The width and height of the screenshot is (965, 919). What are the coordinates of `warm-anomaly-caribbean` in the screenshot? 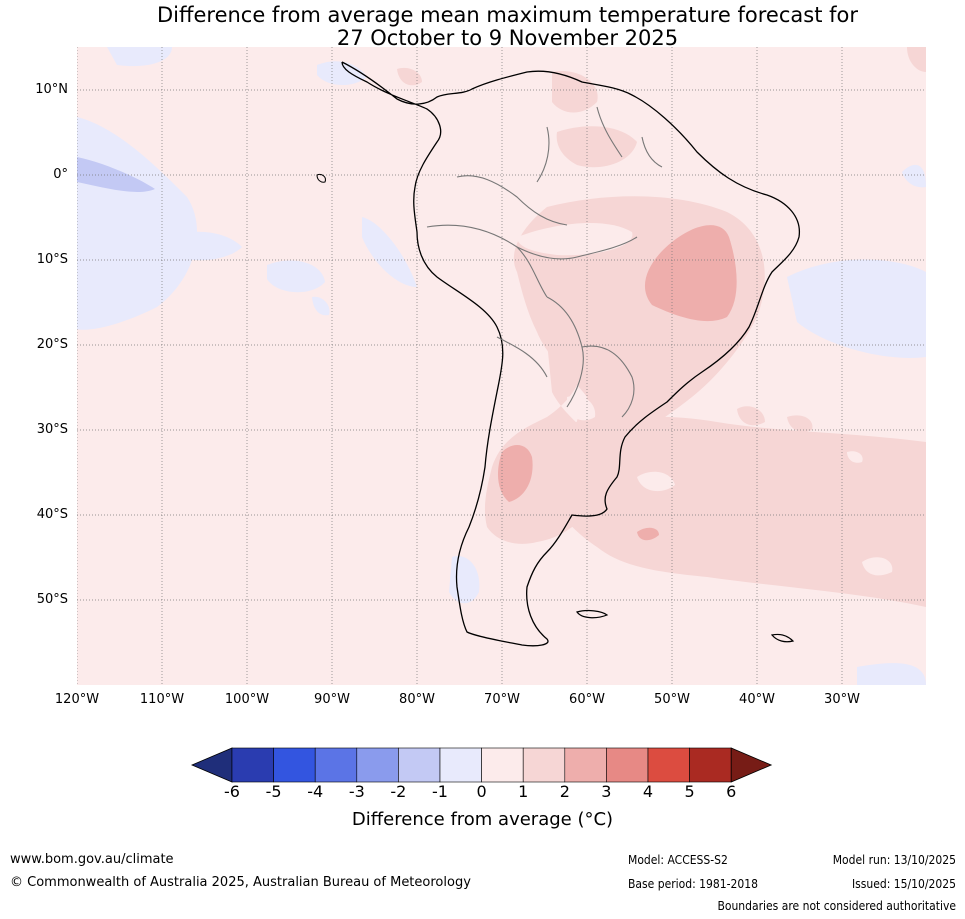 It's located at (409, 76).